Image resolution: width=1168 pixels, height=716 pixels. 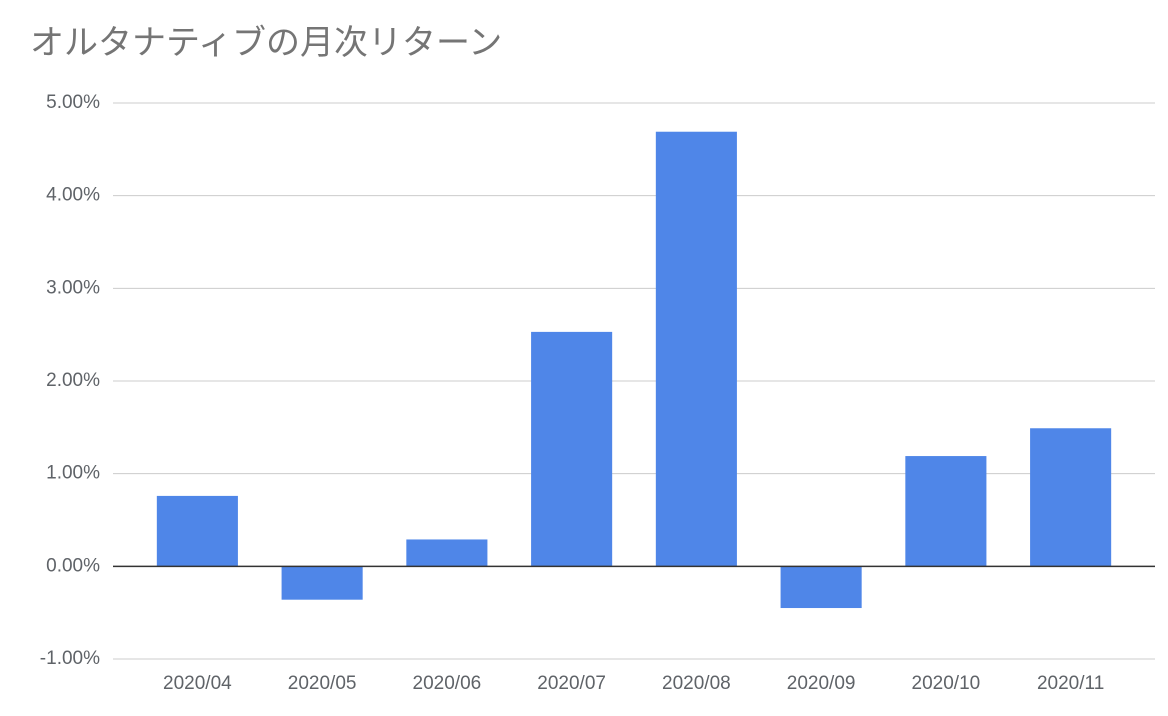 What do you see at coordinates (322, 683) in the screenshot?
I see `x-tick-label: 2020/05` at bounding box center [322, 683].